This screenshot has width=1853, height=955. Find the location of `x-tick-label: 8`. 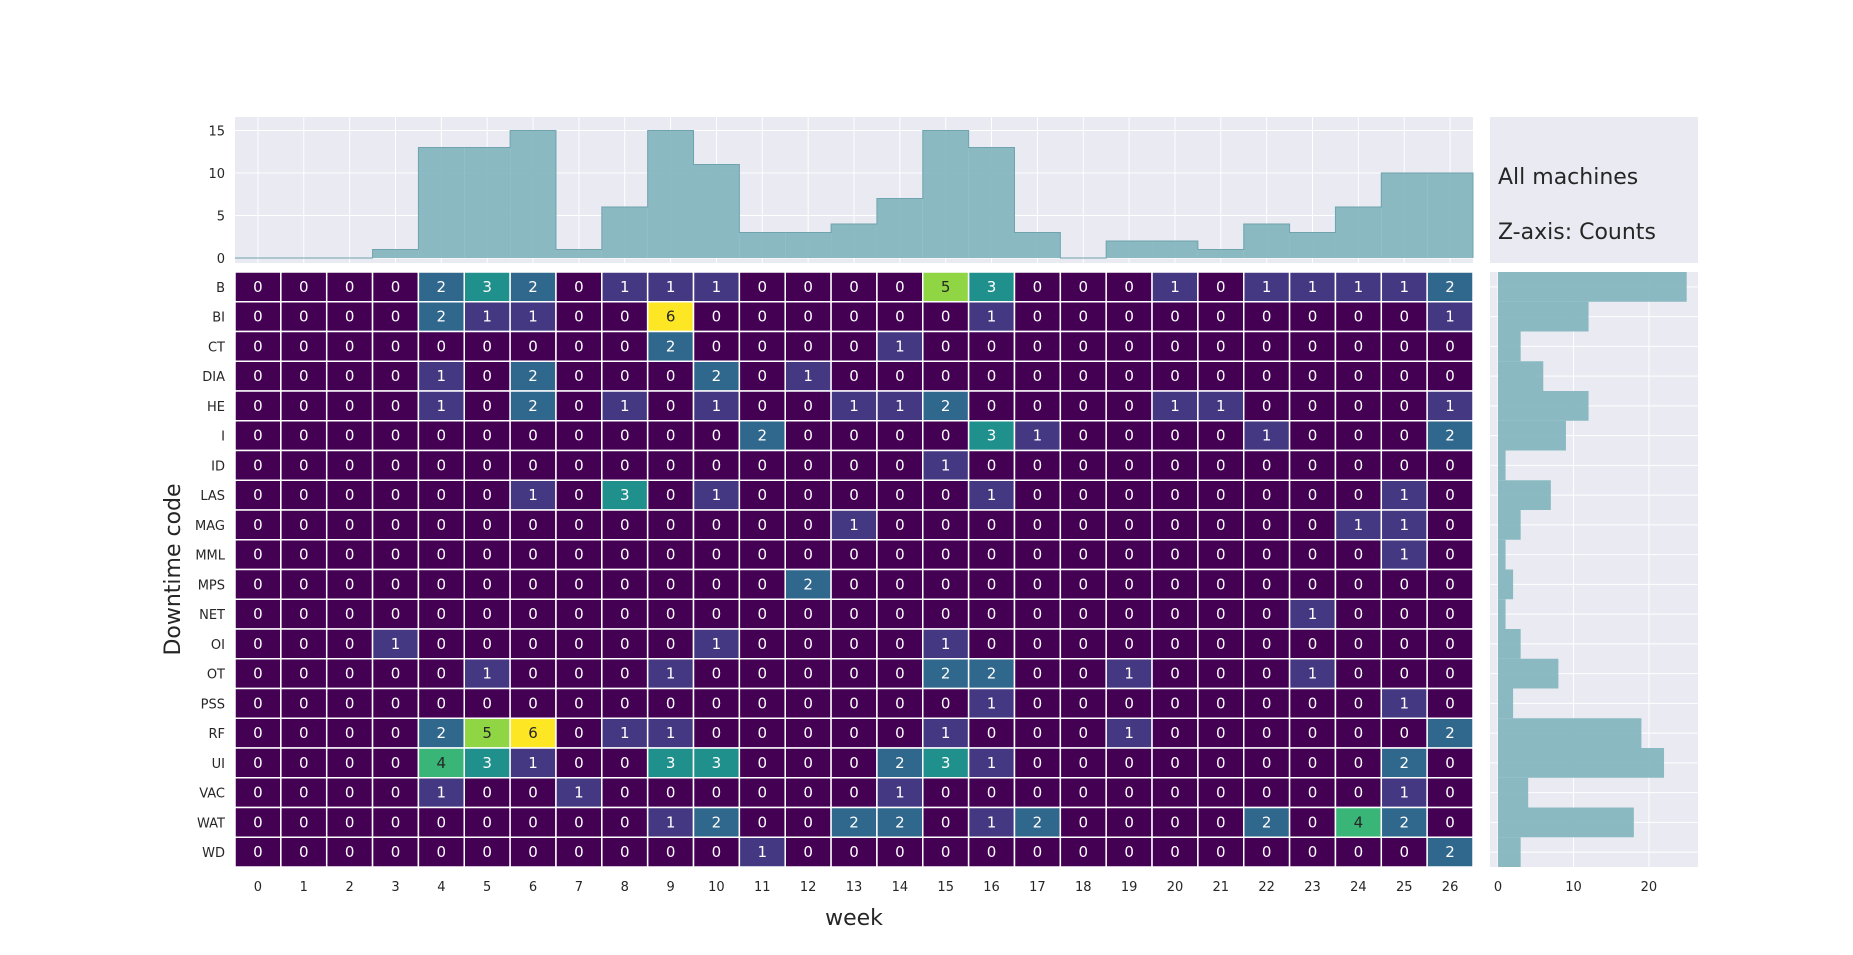

x-tick-label: 8 is located at coordinates (625, 887).